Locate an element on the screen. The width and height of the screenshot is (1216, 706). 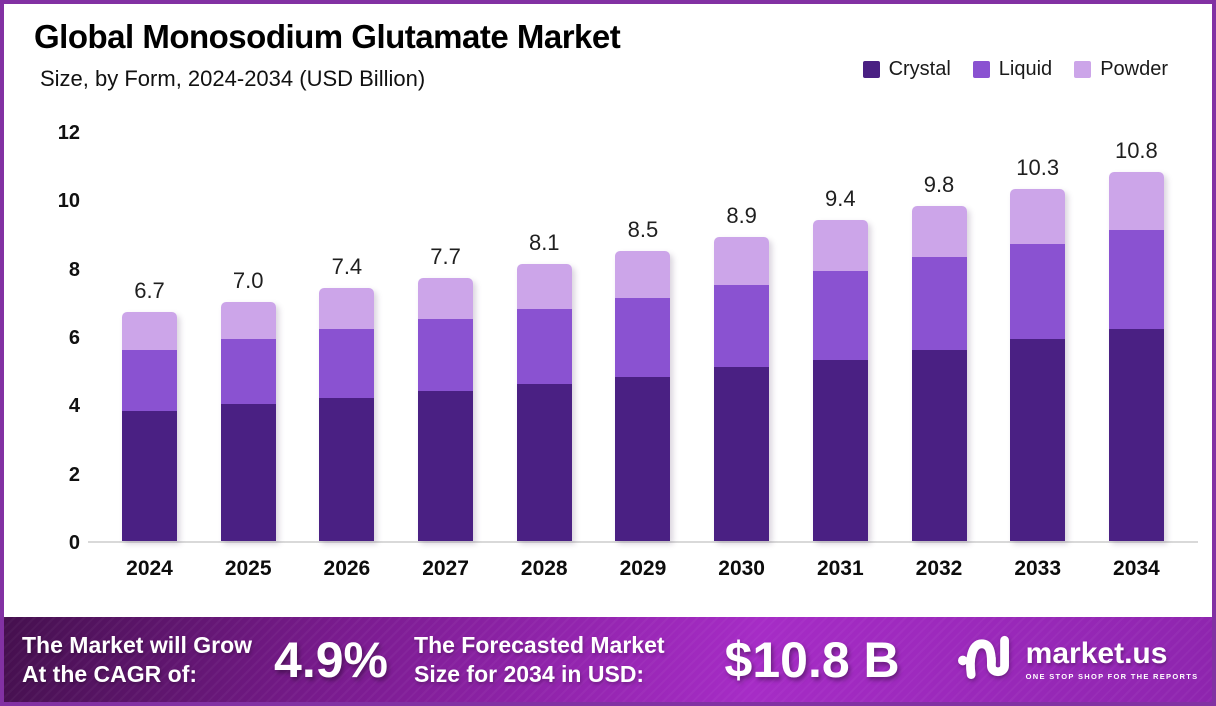
bar-group-2026: 7.4 2026 is located at coordinates (347, 356).